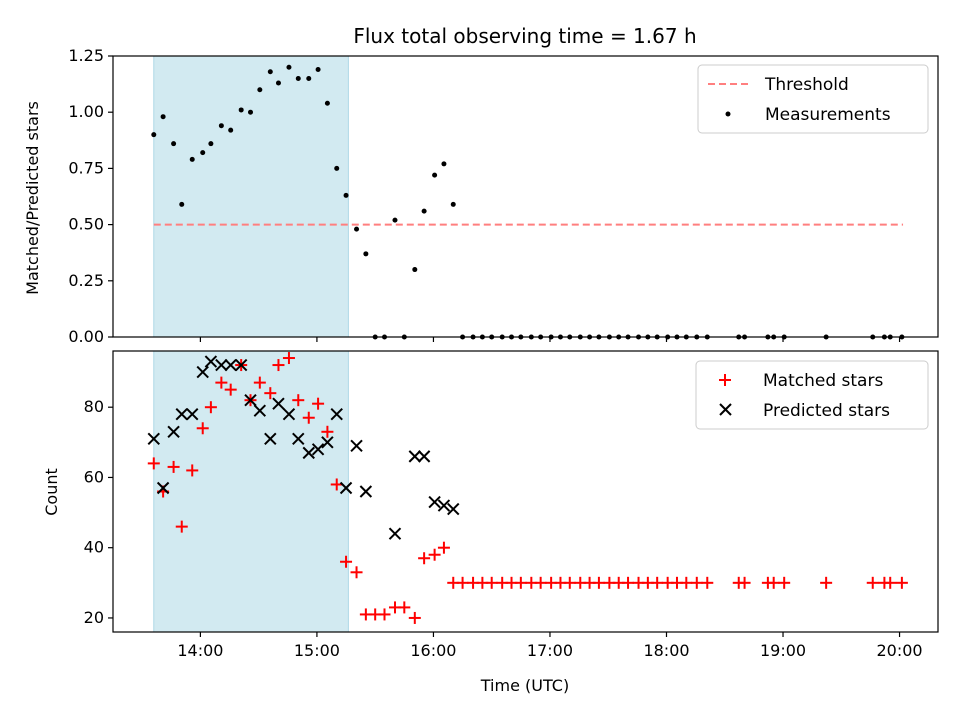 The height and width of the screenshot is (720, 960). Describe the element at coordinates (524, 36) in the screenshot. I see `top-chart-title: Flux total observing time = 1.67 h` at that location.